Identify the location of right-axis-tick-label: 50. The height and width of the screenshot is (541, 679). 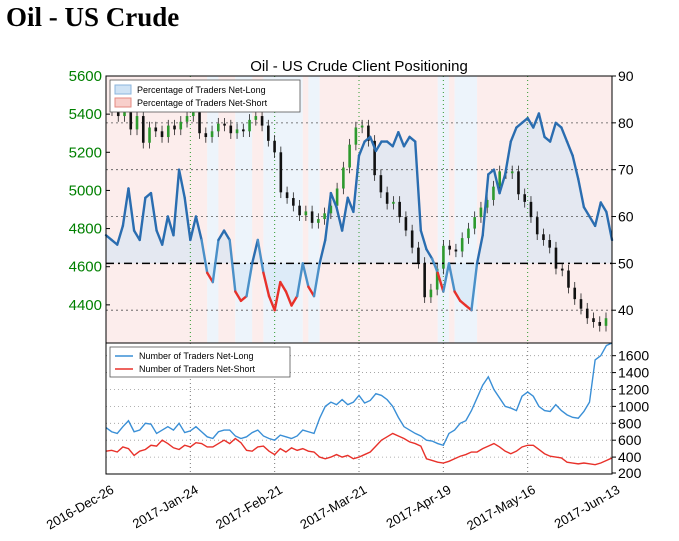
(626, 263).